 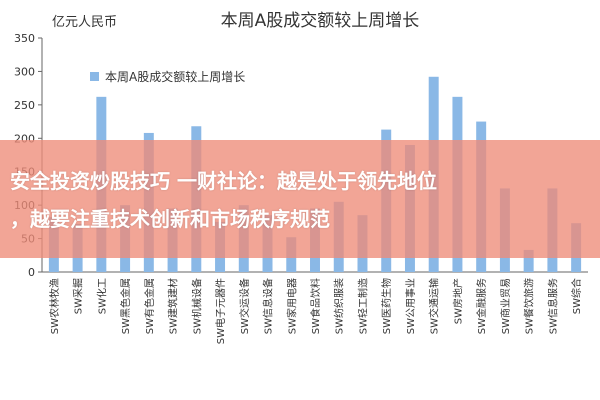 I want to click on x-tick-label: SW农林牧渔, so click(x=54, y=306).